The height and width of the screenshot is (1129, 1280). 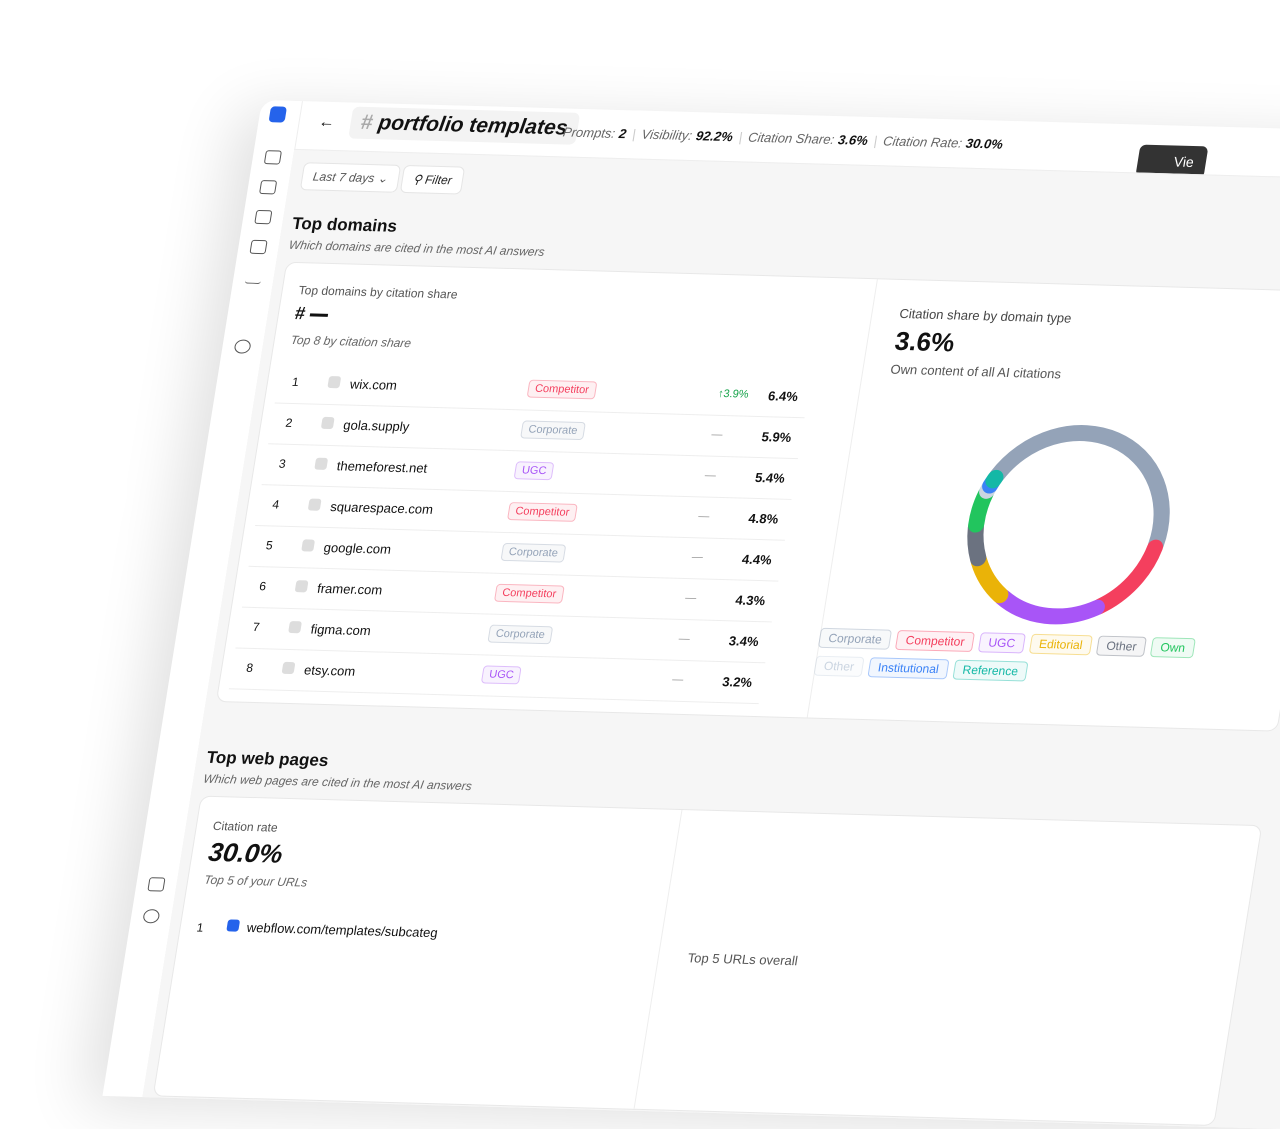 I want to click on share: 3.2%, so click(x=737, y=682).